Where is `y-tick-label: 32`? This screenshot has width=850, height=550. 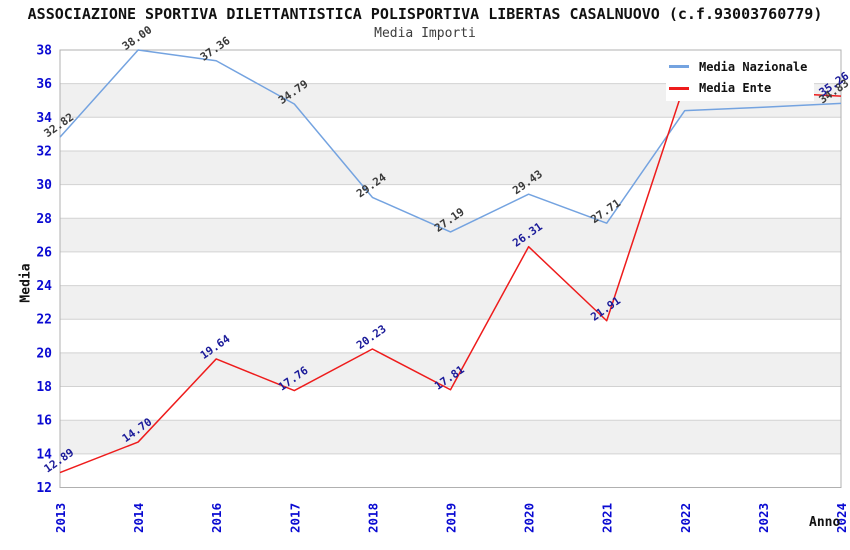 y-tick-label: 32 is located at coordinates (44, 151).